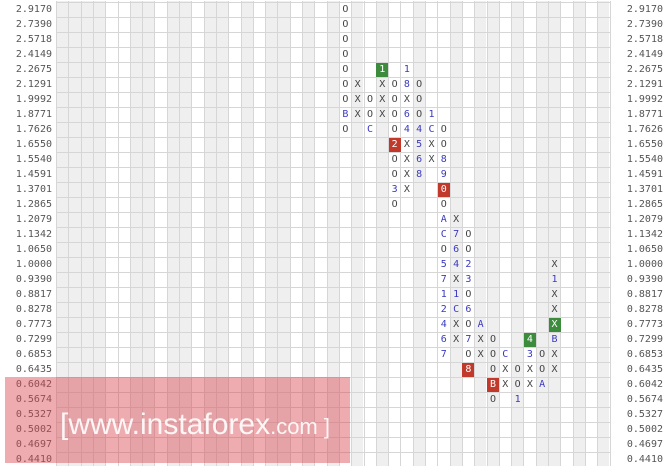  What do you see at coordinates (33, 444) in the screenshot?
I see `price-label-left: 0.4697` at bounding box center [33, 444].